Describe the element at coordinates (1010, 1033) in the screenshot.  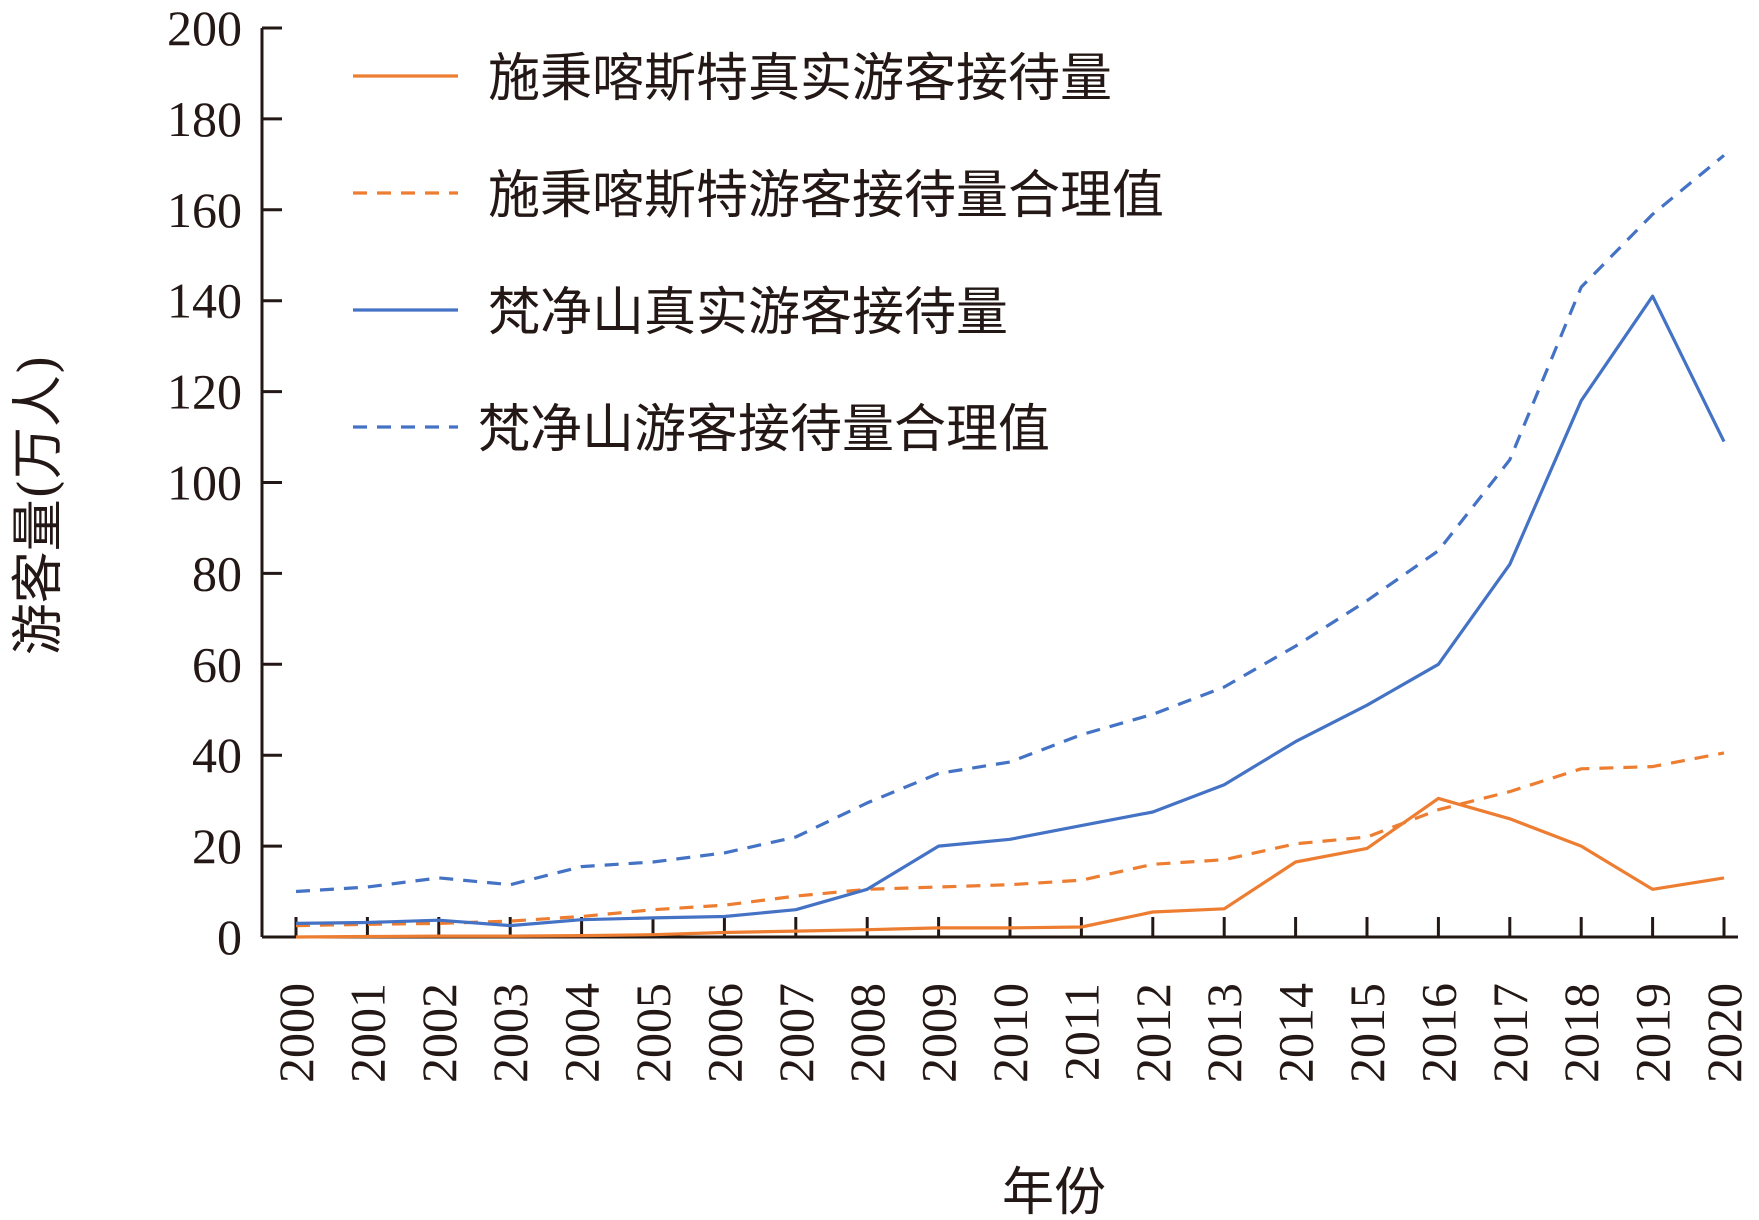
I see `x-tick-label: 2010` at that location.